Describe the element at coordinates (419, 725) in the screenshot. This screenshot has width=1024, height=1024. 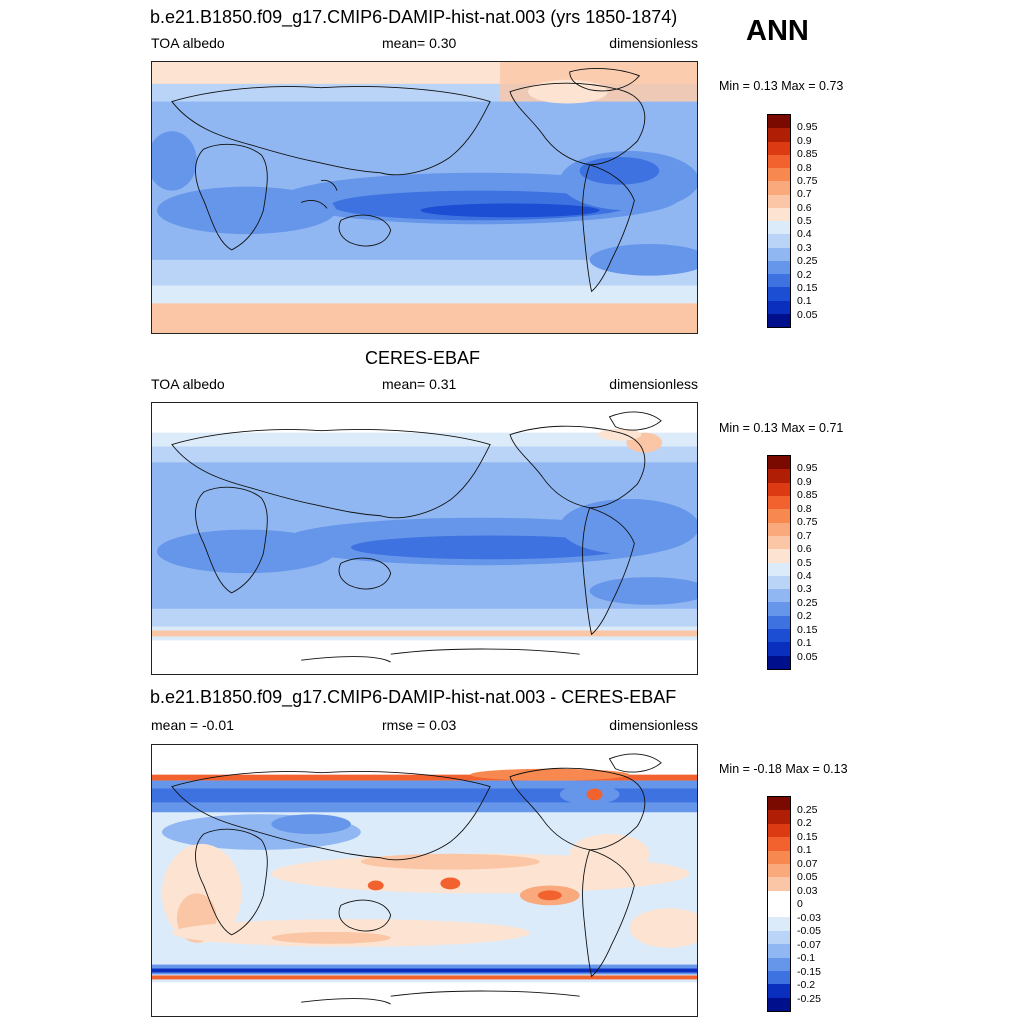
I see `diff-rmse-label: rmse = 0.03` at that location.